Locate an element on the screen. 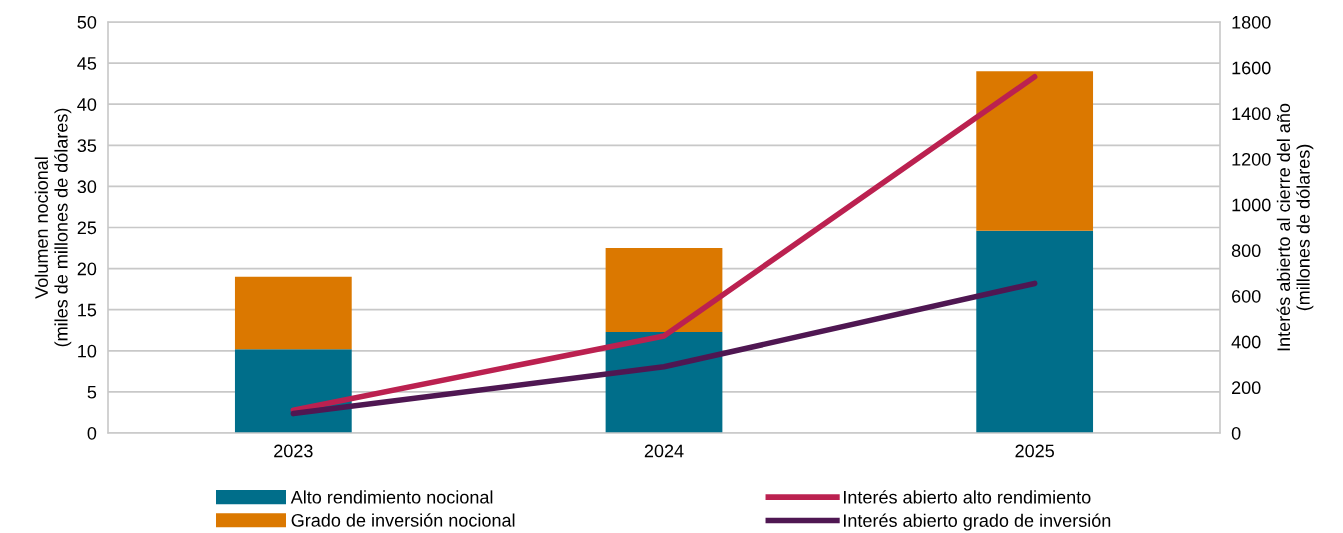  y-tick-label: 20 is located at coordinates (87, 269).